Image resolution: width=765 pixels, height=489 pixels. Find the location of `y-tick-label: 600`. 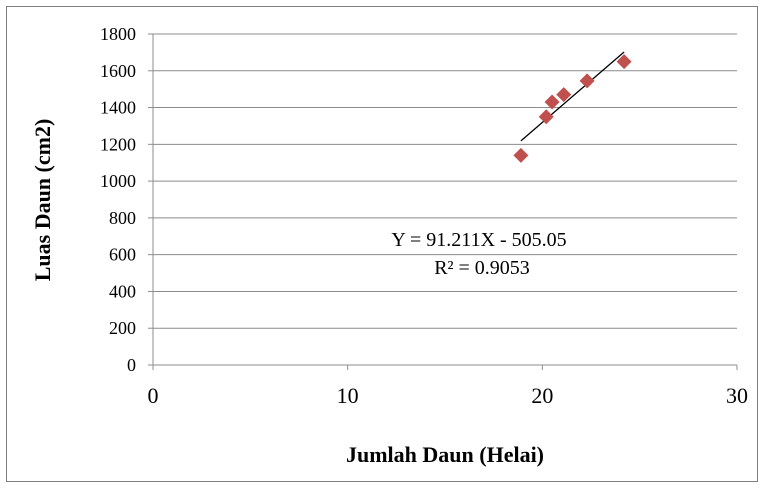

y-tick-label: 600 is located at coordinates (122, 255).